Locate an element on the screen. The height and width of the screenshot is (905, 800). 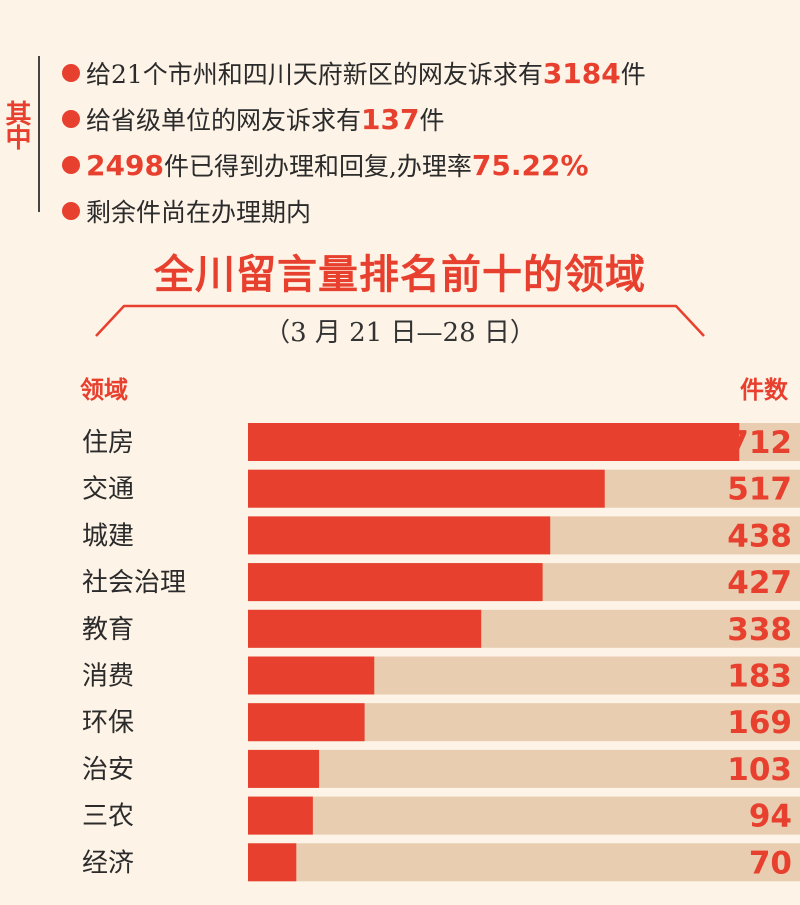
value-header: 件数 is located at coordinates (764, 390).